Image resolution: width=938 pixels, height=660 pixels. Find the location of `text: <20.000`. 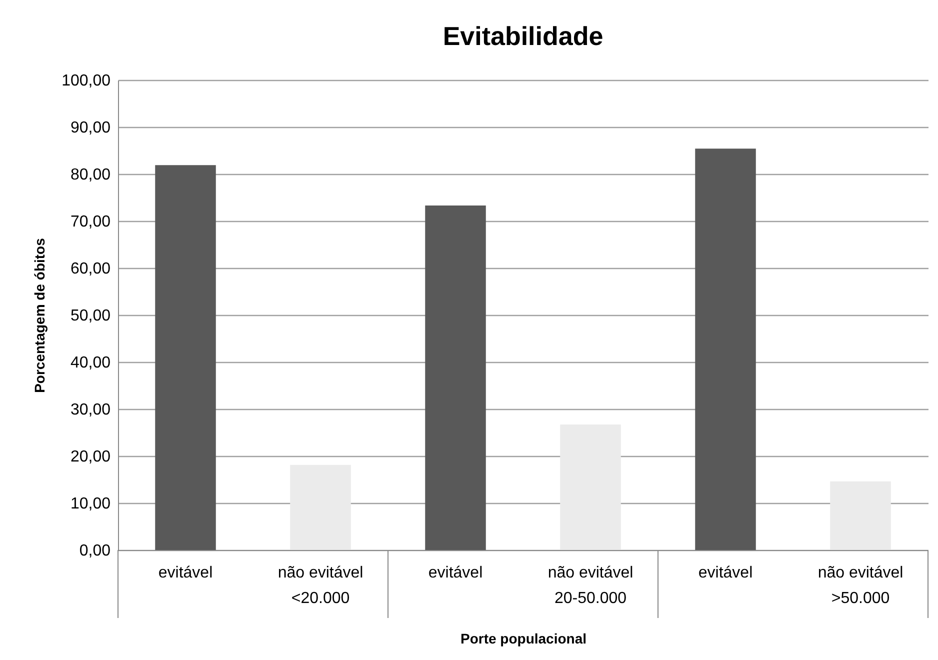

text: <20.000 is located at coordinates (320, 598).